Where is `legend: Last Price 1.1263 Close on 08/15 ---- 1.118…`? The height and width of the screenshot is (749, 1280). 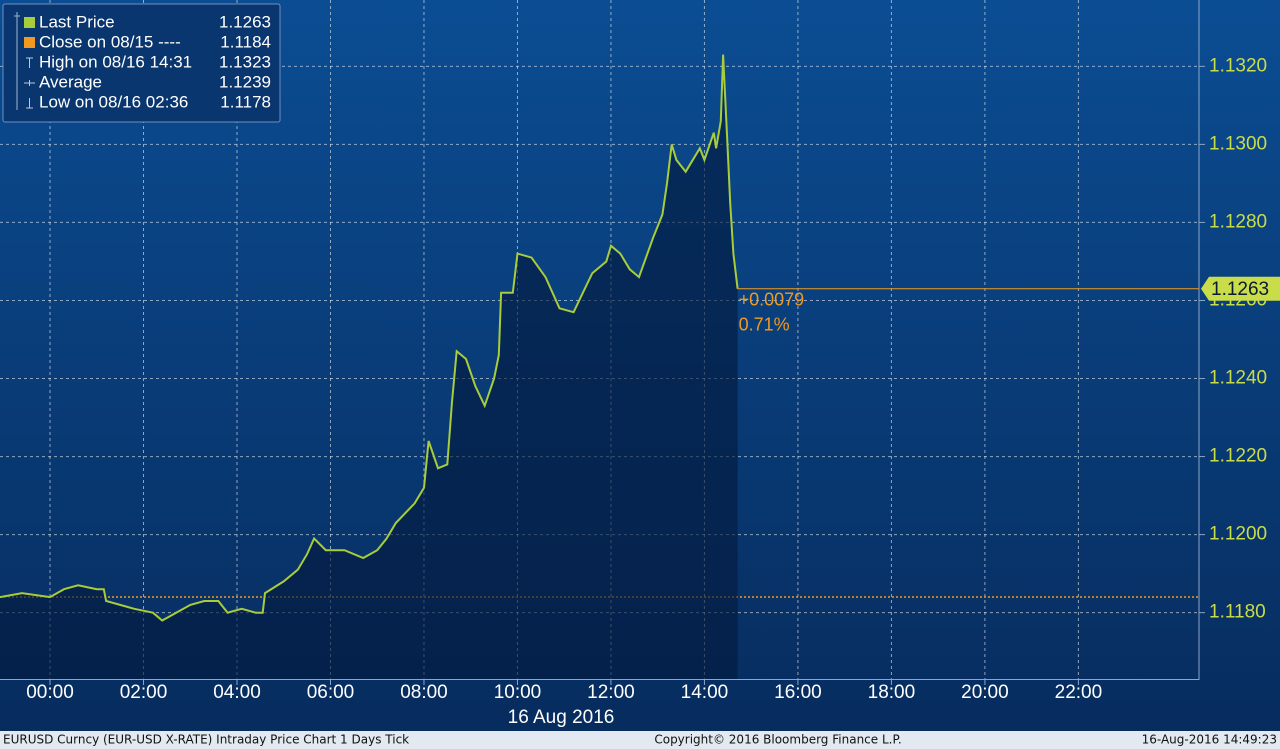 legend: Last Price 1.1263 Close on 08/15 ---- 1.118… is located at coordinates (141, 63).